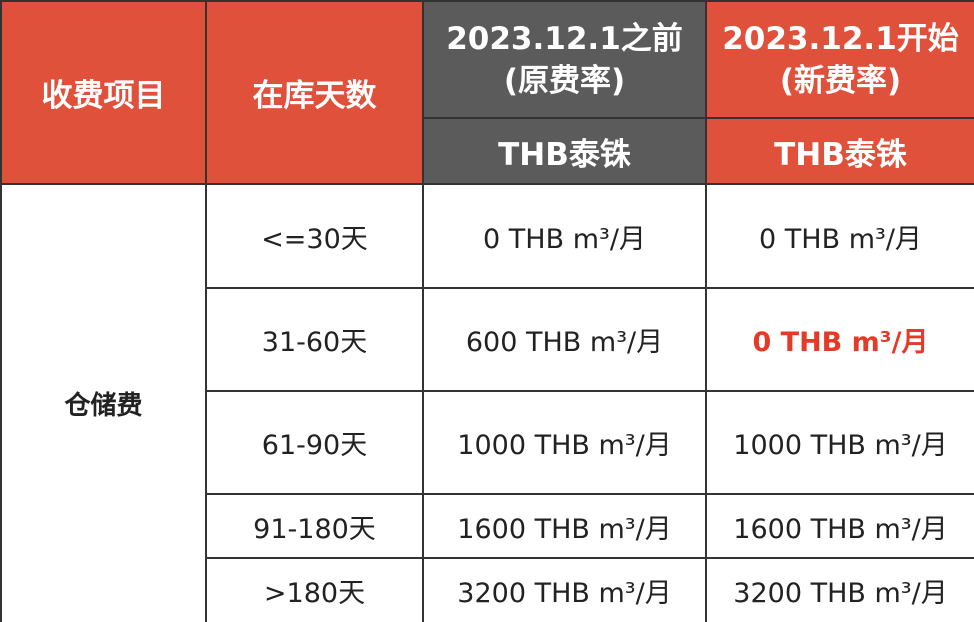  What do you see at coordinates (103, 92) in the screenshot?
I see `header-cell: 收费项目` at bounding box center [103, 92].